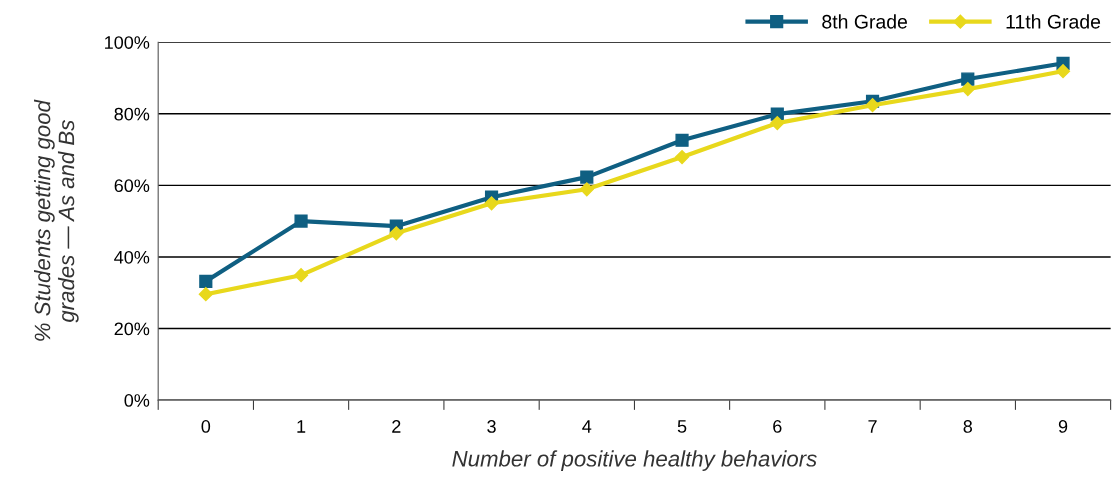 The image size is (1114, 485). I want to click on x-tick-label: 6, so click(777, 426).